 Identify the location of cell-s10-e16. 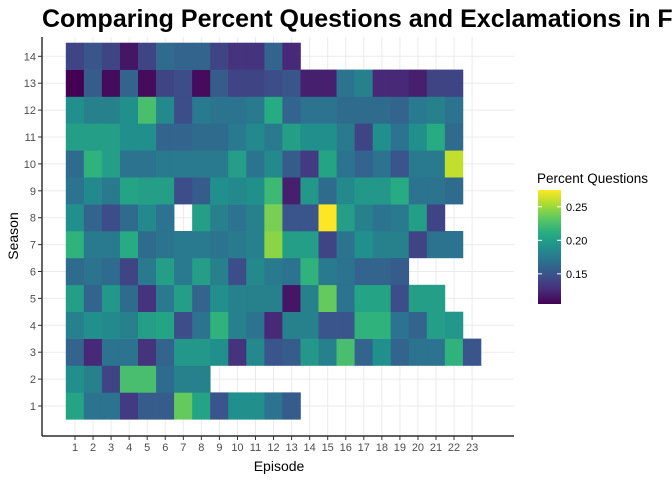
(345, 164).